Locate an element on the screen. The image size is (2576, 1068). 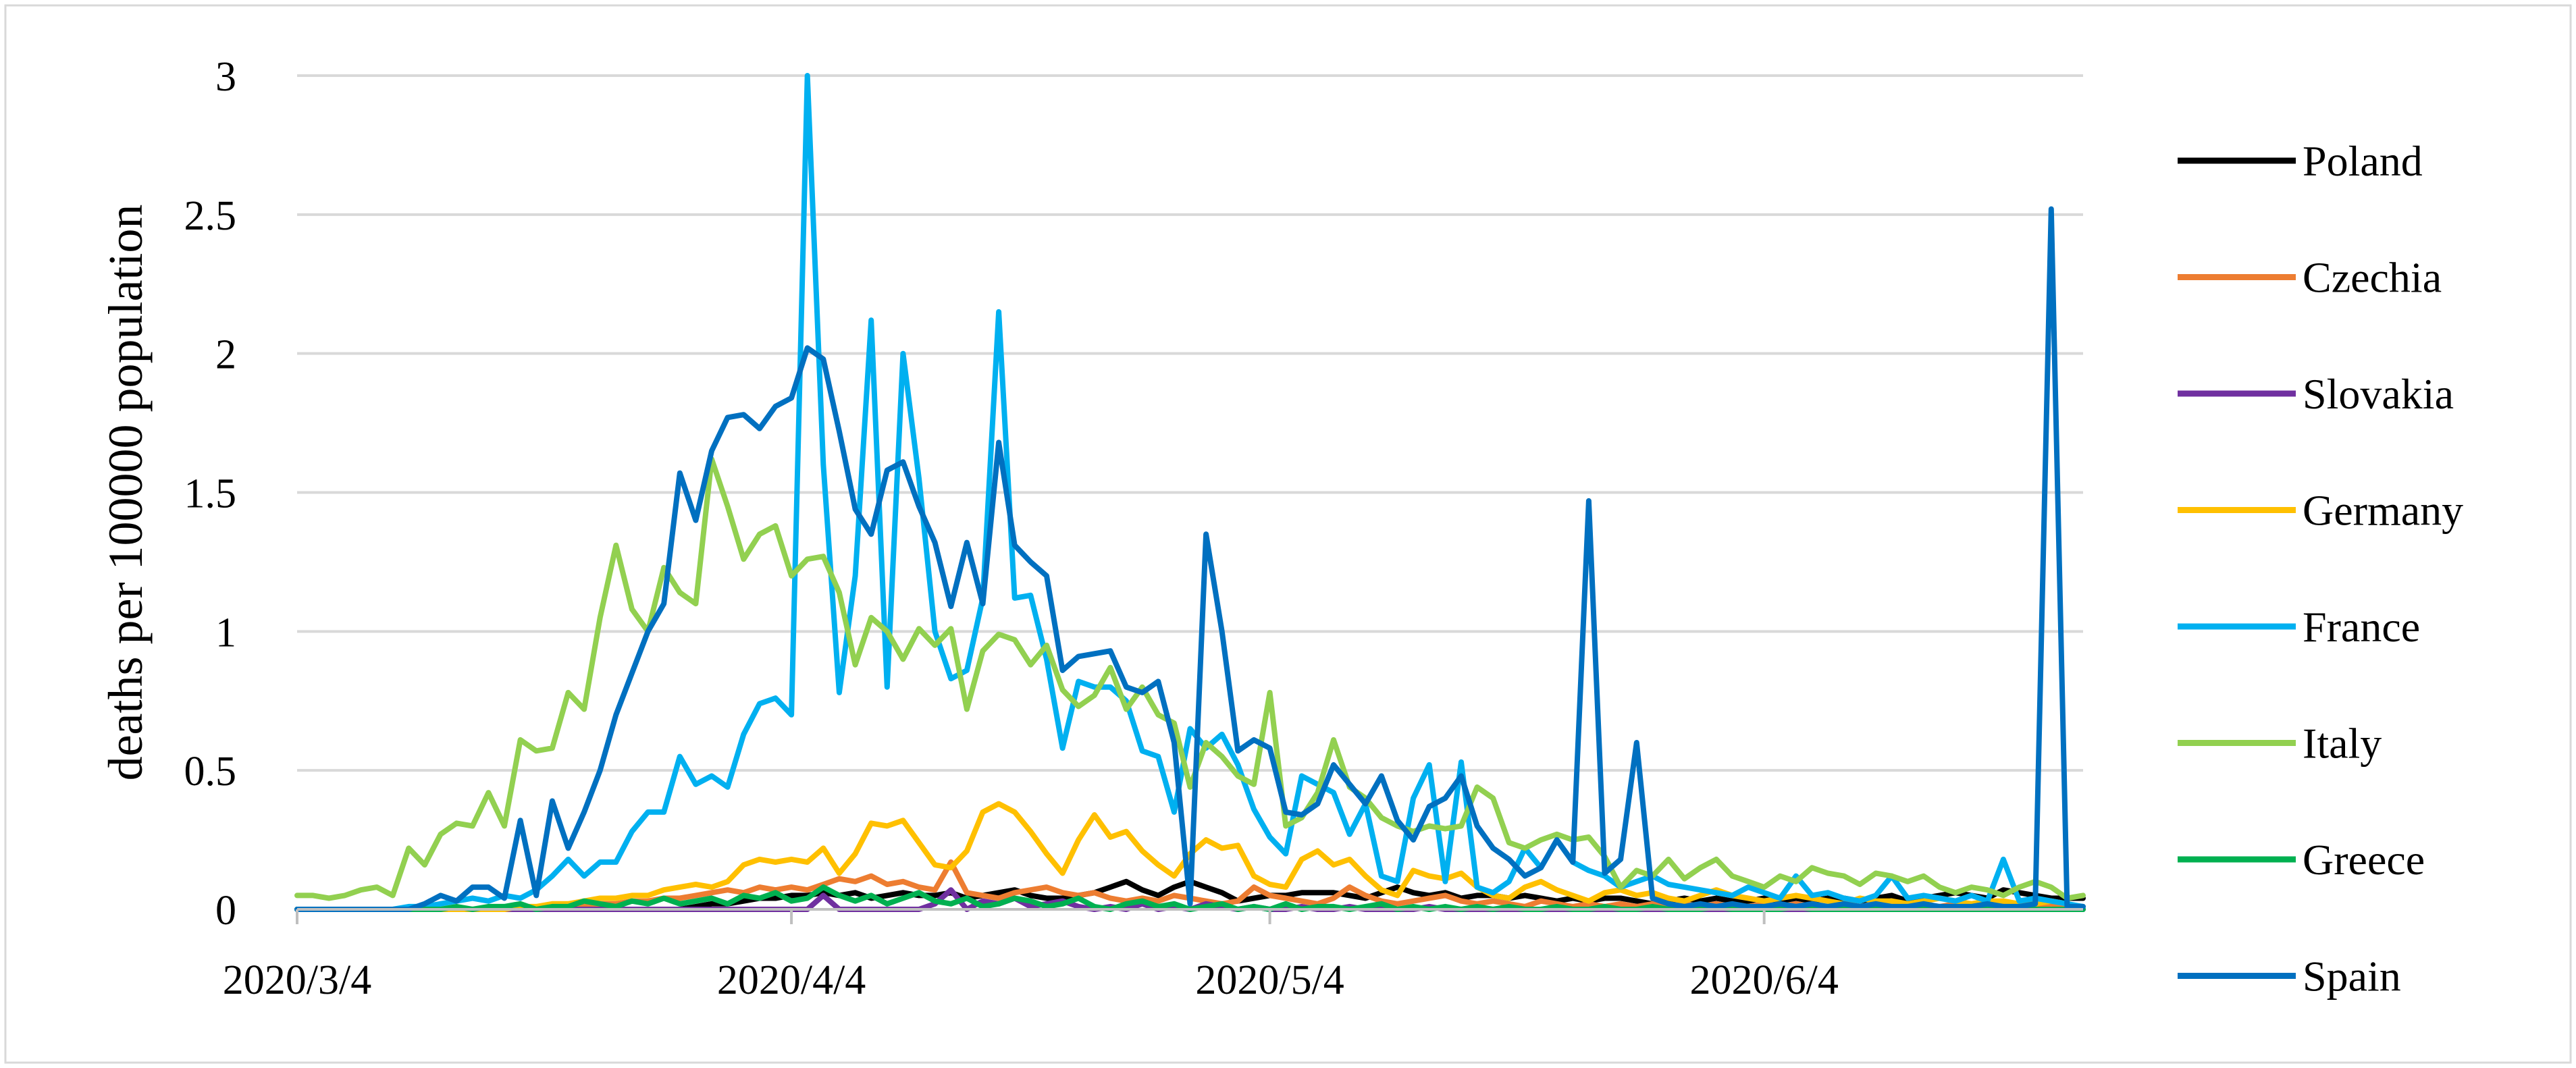
legend-label-greece: Greece is located at coordinates (2364, 860).